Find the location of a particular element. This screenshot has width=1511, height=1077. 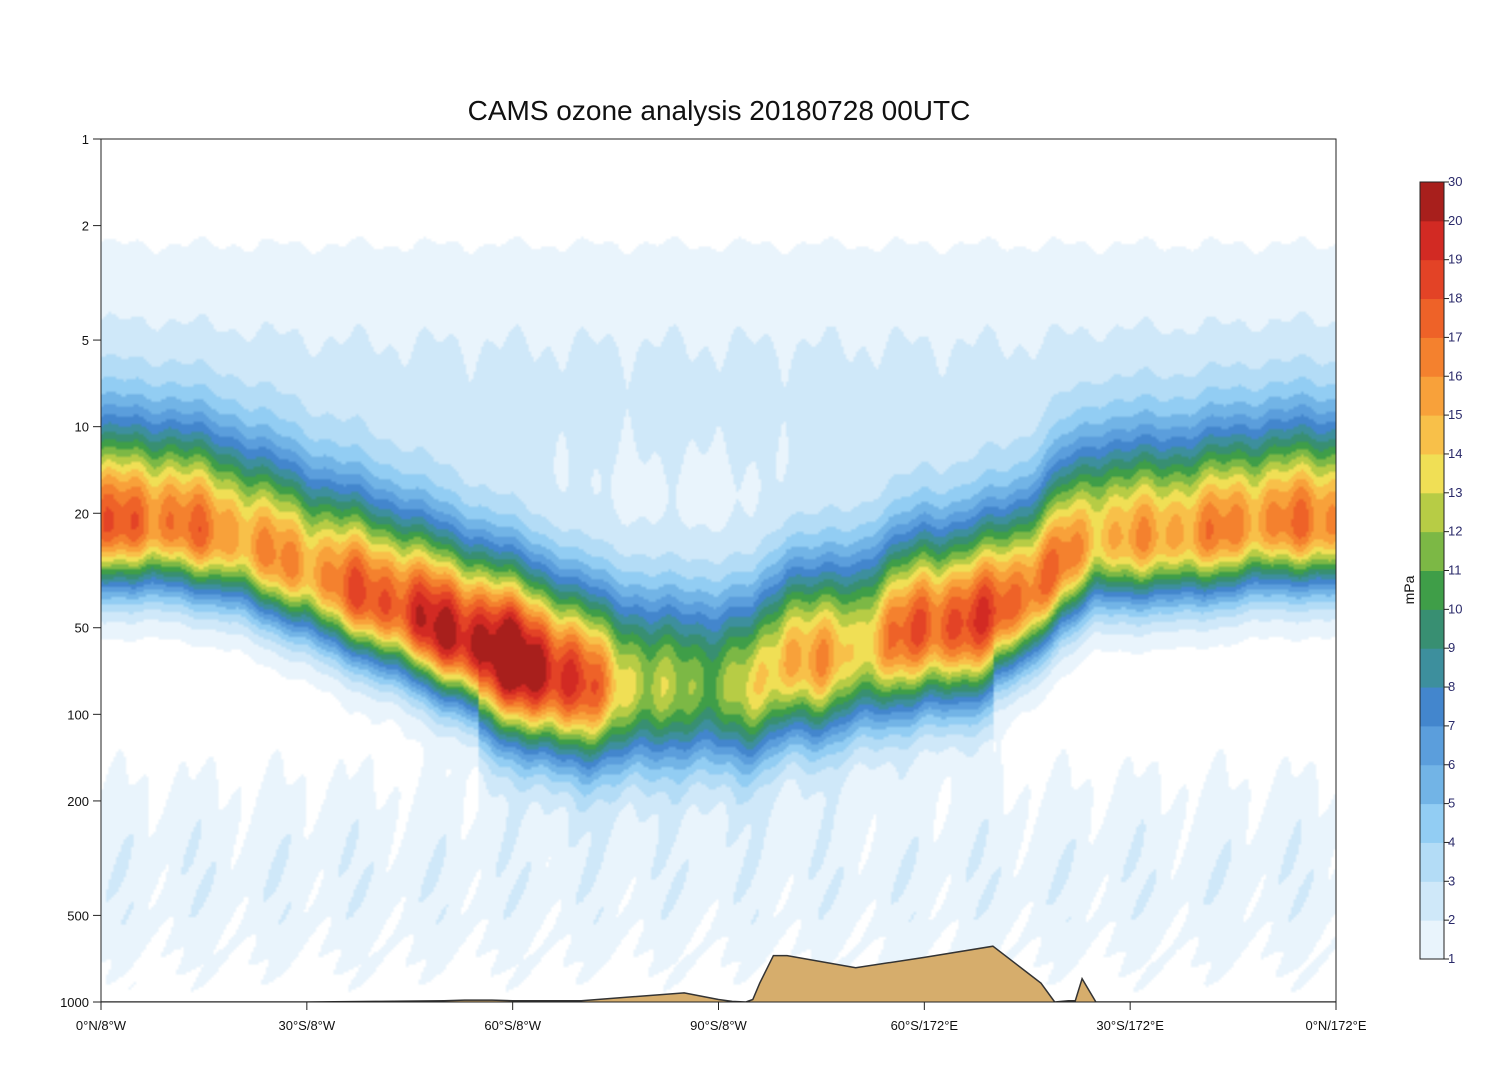

colorbar-label: 19 is located at coordinates (1455, 259).